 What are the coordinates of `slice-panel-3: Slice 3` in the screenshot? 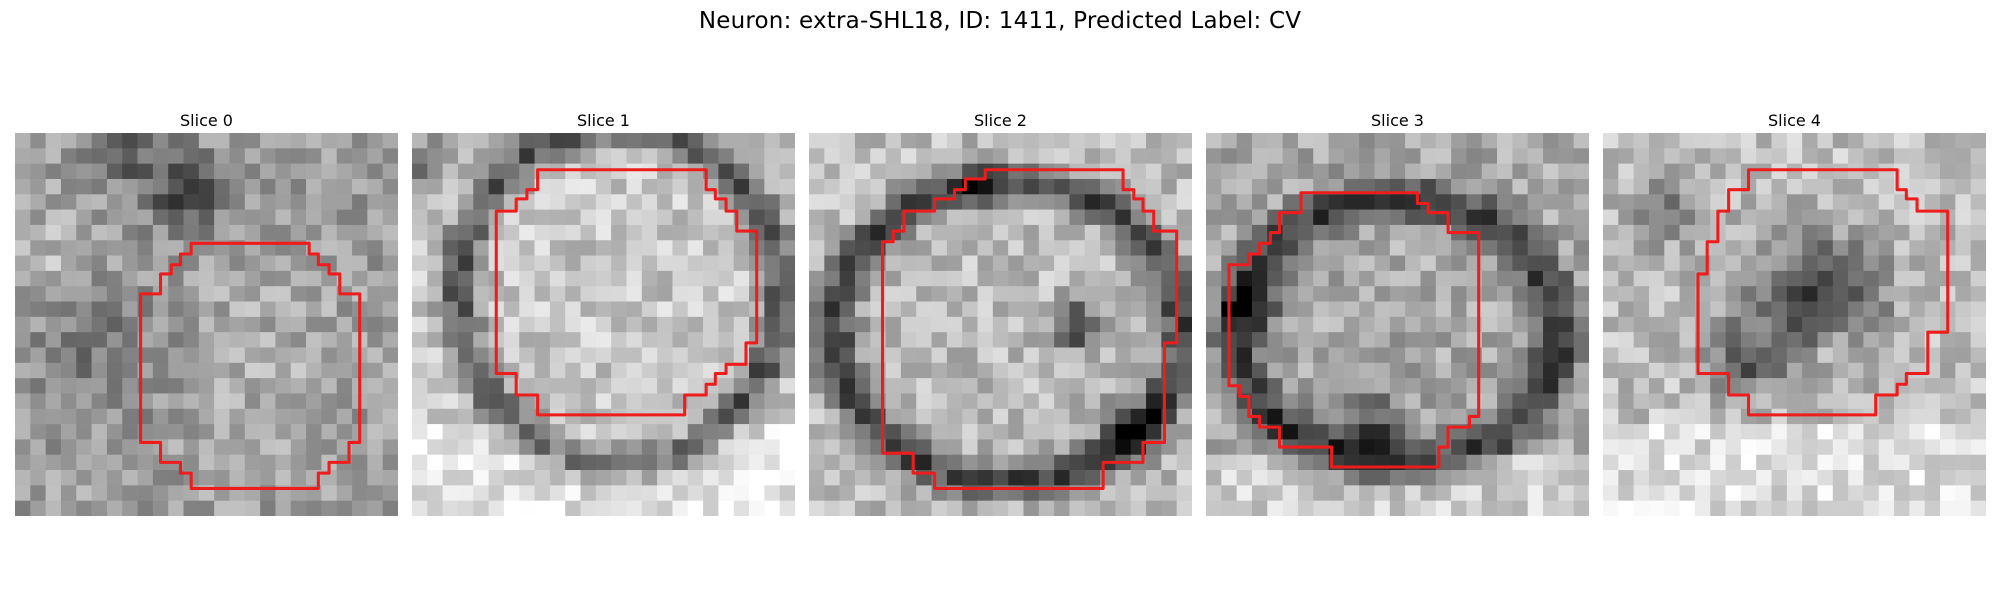 It's located at (1397, 313).